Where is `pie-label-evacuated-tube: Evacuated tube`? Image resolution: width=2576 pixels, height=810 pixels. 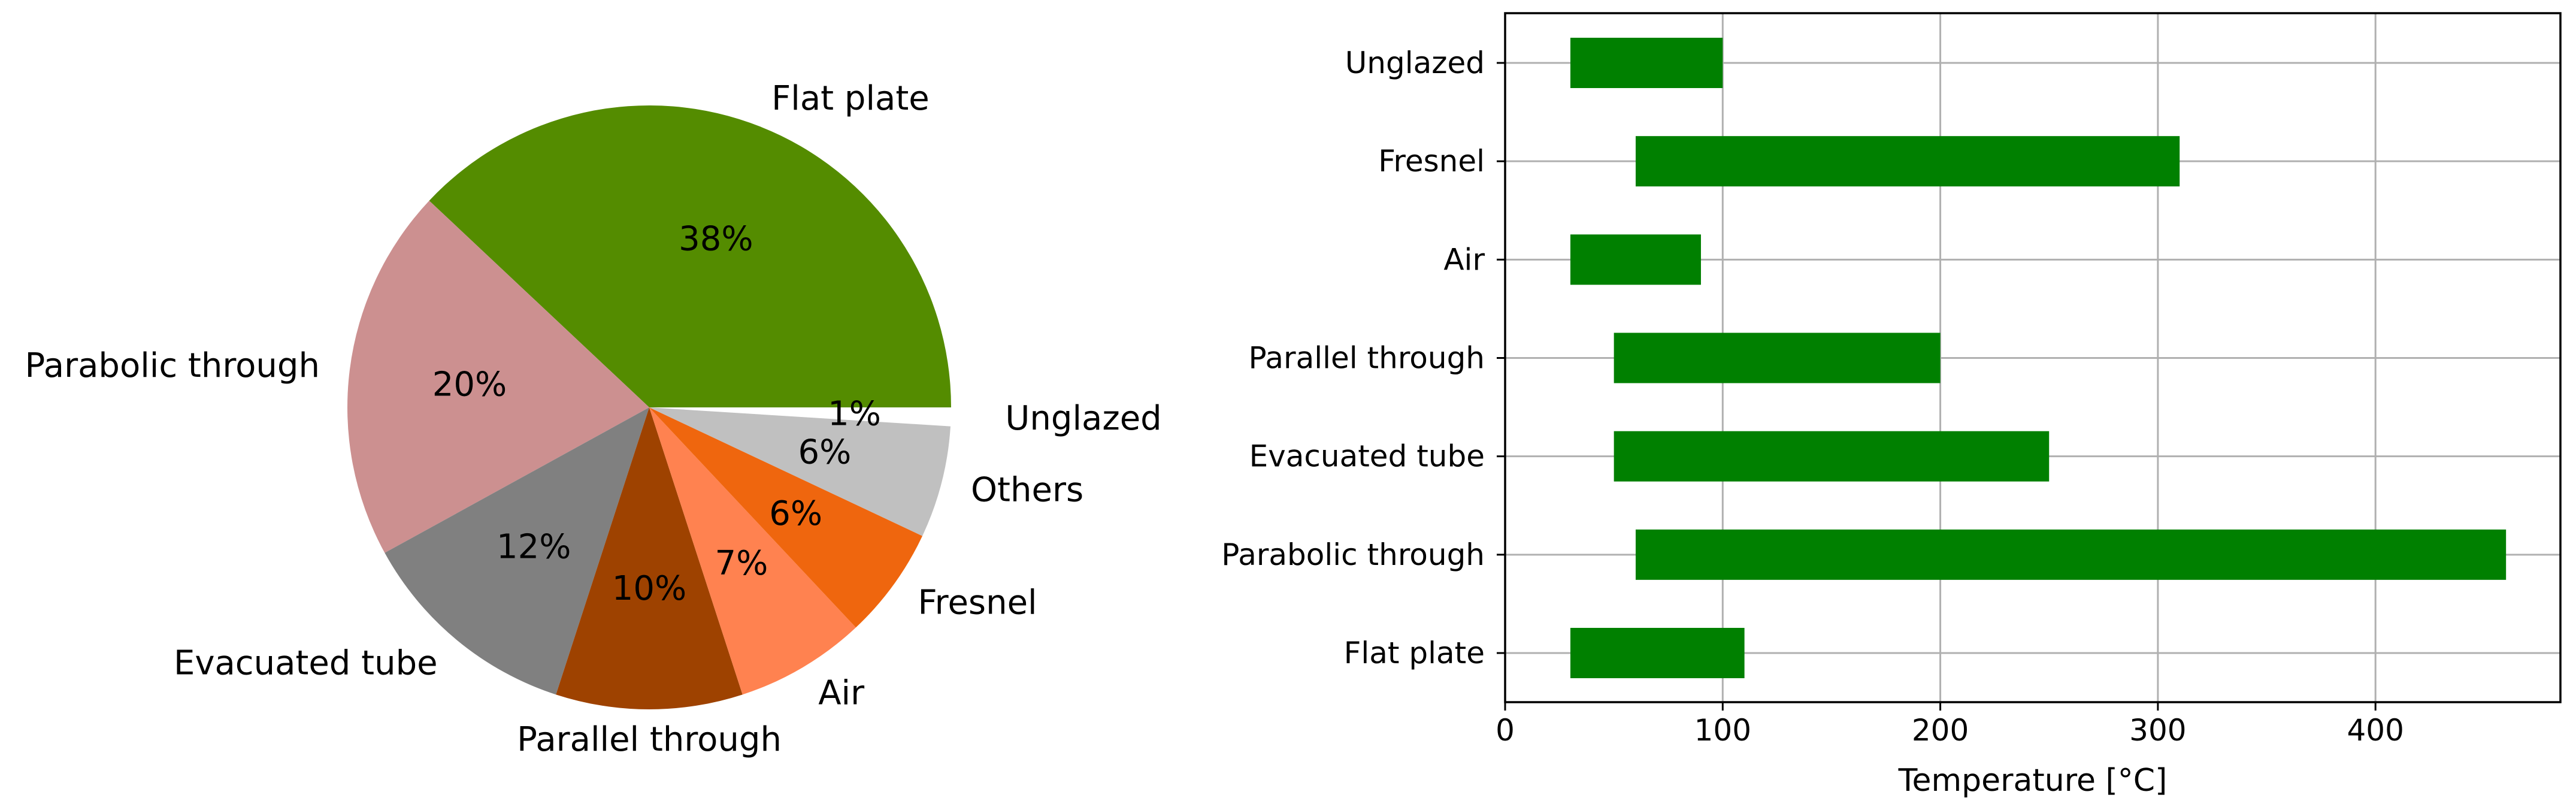
pie-label-evacuated-tube: Evacuated tube is located at coordinates (306, 663).